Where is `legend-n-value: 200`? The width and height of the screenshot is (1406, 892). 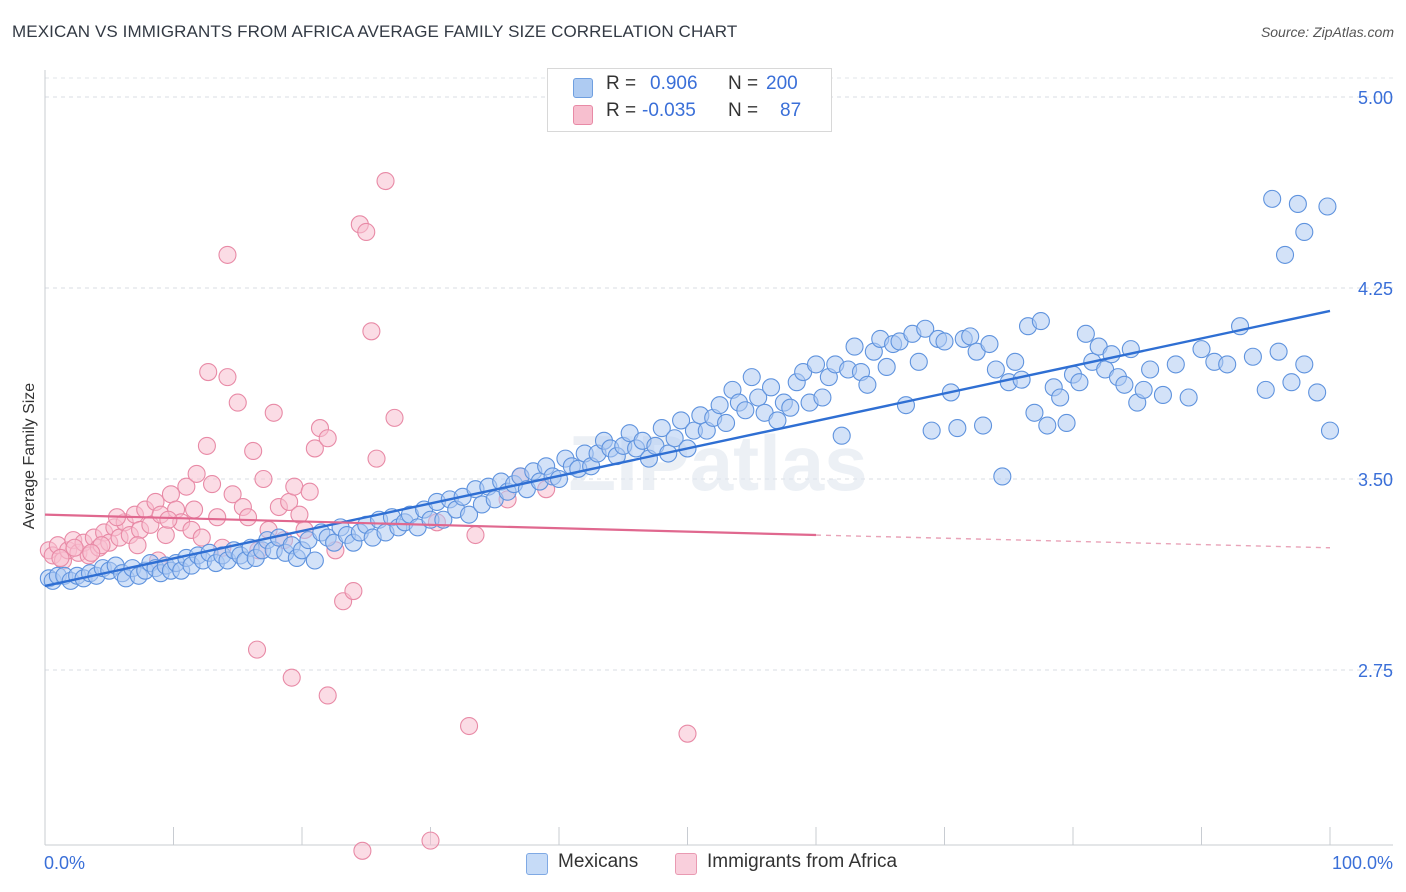 legend-n-value: 200 is located at coordinates (782, 83).